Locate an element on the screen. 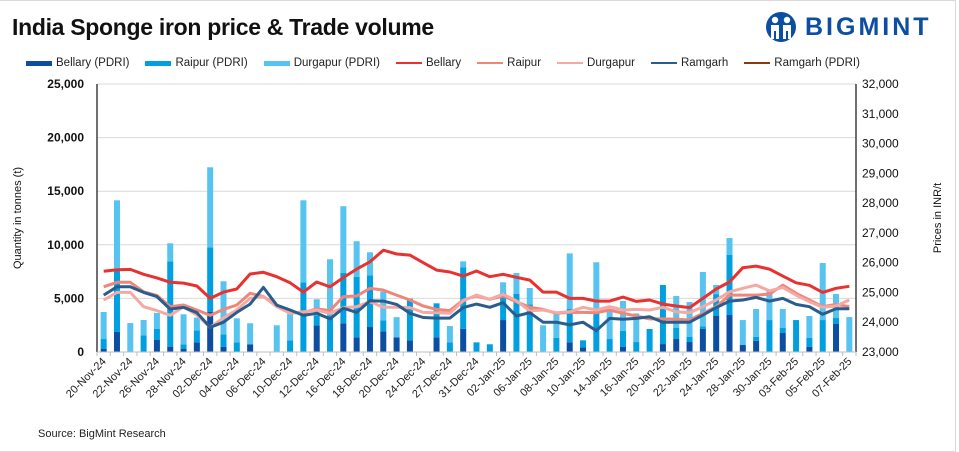 This screenshot has height=452, width=959. legend-label: Ramgarh (PDRI) is located at coordinates (817, 63).